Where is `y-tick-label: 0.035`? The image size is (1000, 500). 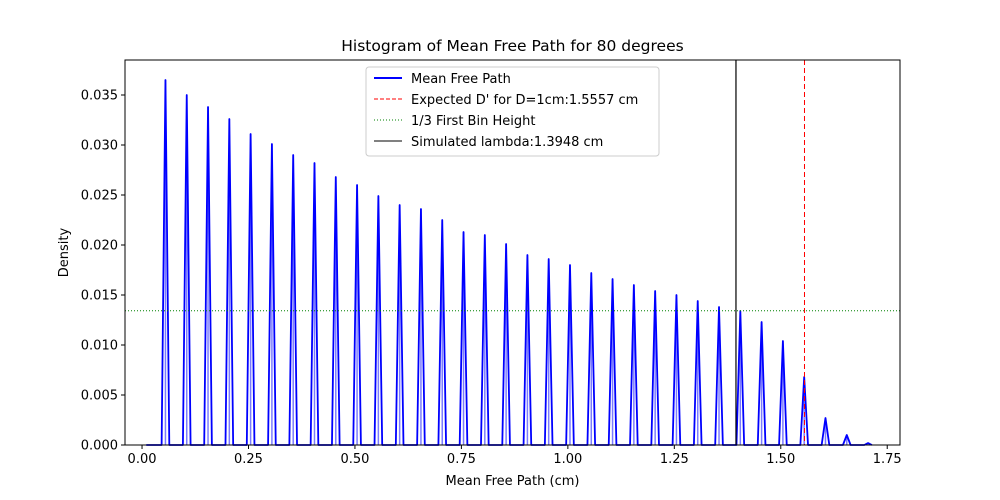
y-tick-label: 0.035 is located at coordinates (99, 96).